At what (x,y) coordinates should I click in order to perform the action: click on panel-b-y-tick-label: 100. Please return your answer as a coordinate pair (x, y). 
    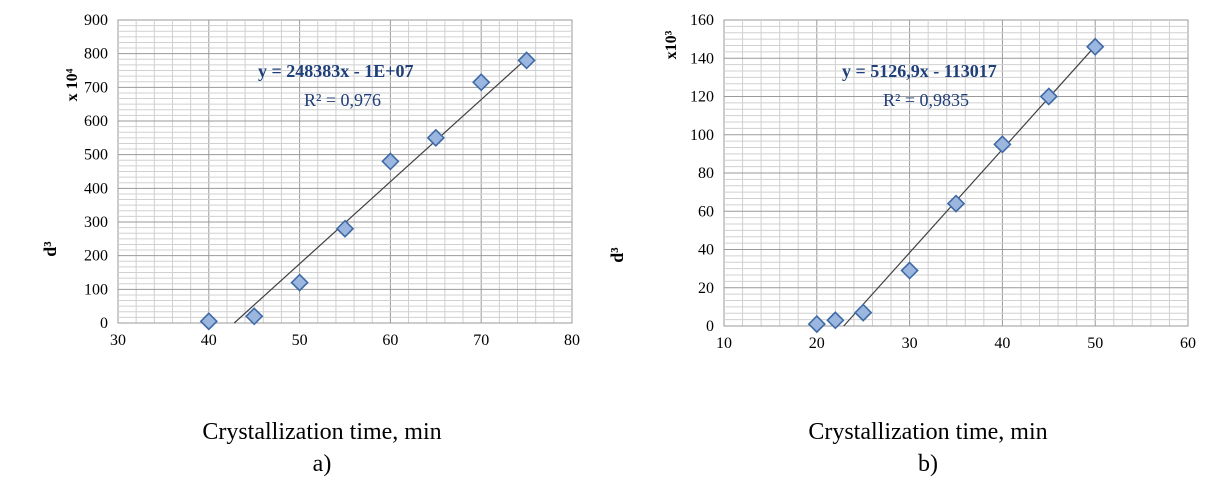
    Looking at the image, I should click on (702, 135).